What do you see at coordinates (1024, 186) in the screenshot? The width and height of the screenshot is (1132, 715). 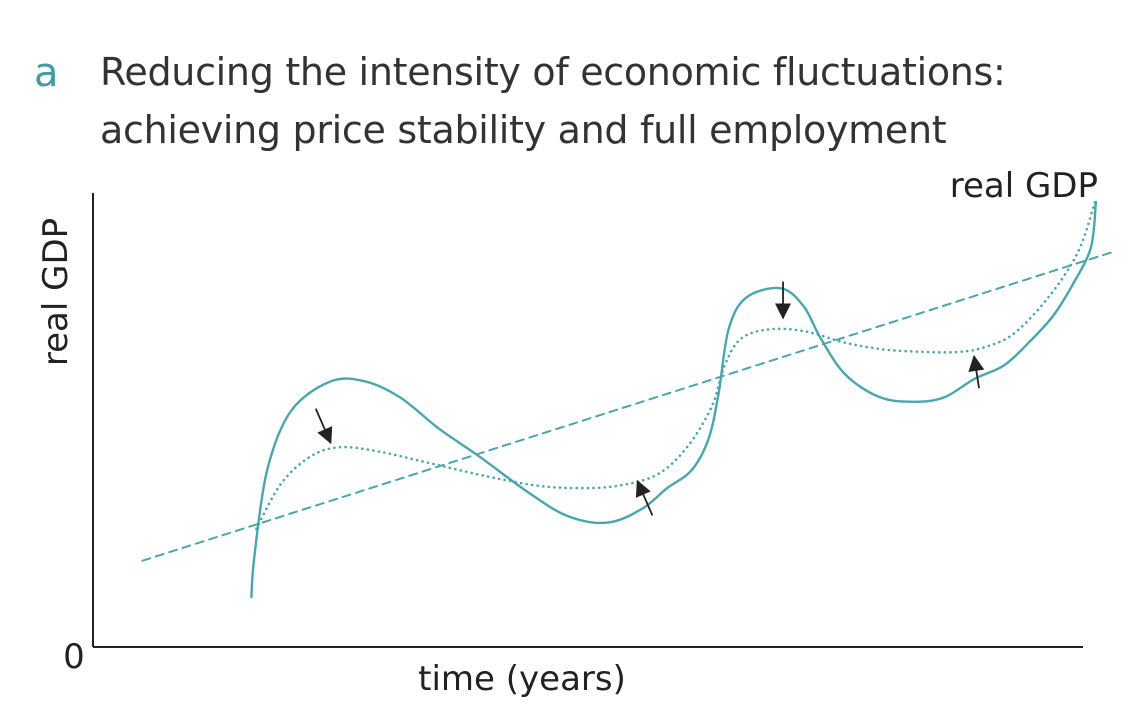 I see `real-gdp-line-label: real GDP` at bounding box center [1024, 186].